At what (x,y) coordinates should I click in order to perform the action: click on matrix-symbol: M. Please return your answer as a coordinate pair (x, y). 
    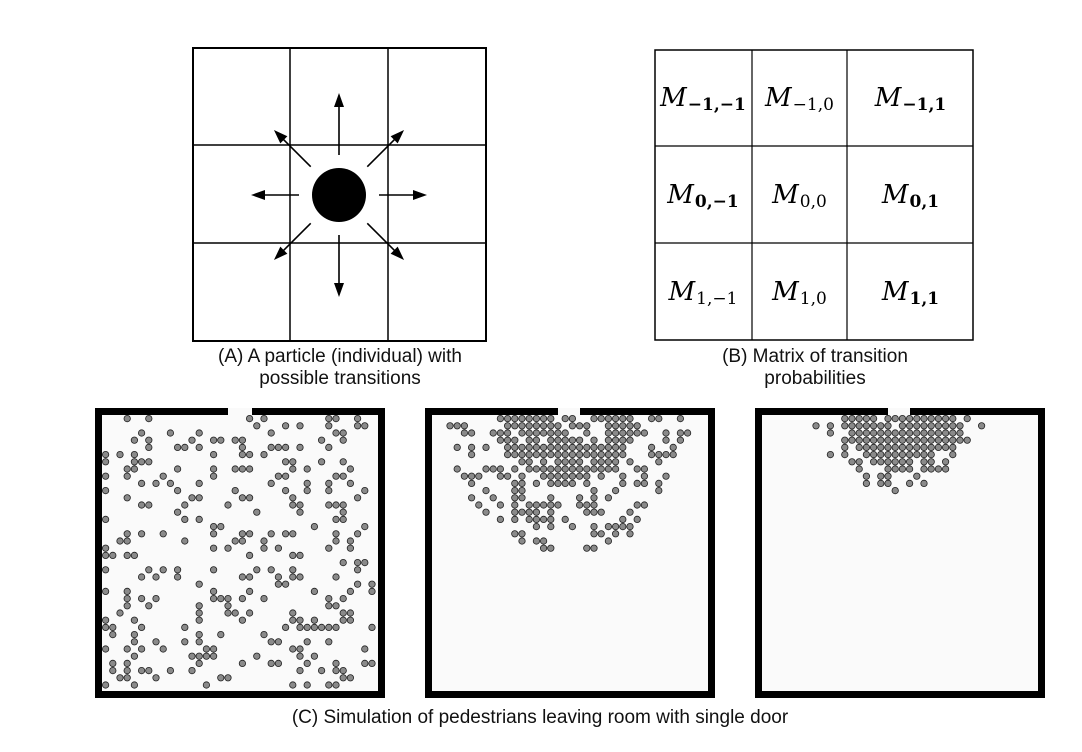
    Looking at the image, I should click on (785, 292).